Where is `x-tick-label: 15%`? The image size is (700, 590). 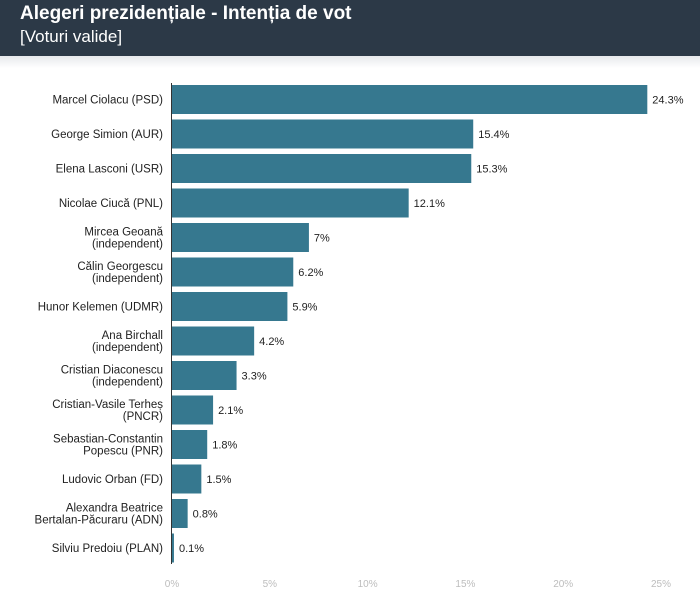
x-tick-label: 15% is located at coordinates (465, 584).